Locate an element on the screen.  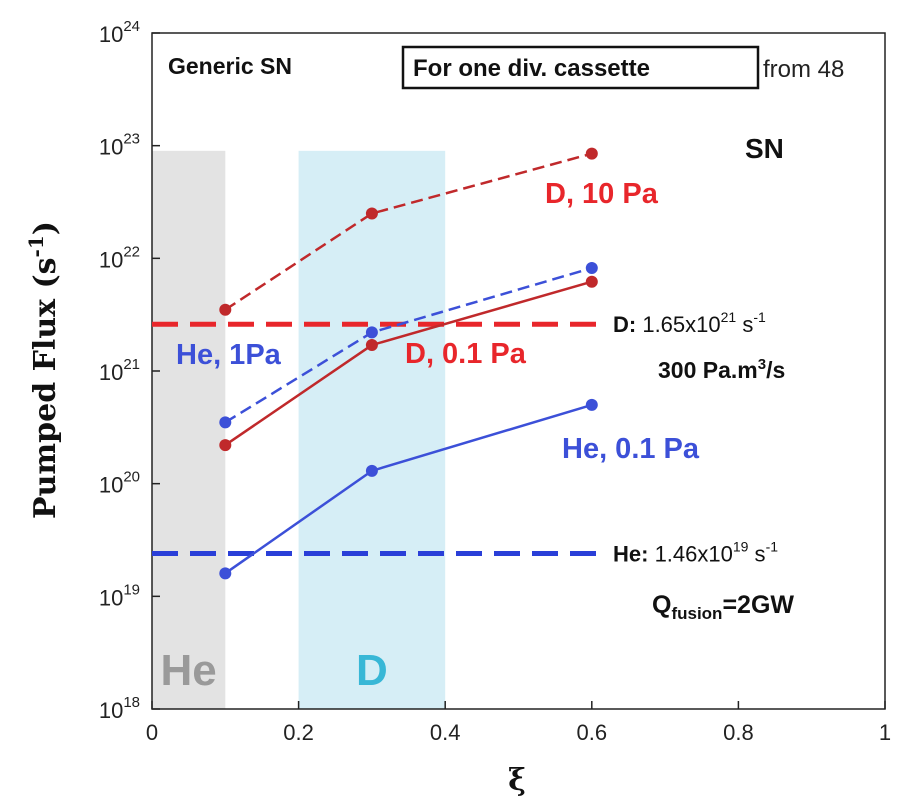
x-tick-label-3: 0.6 is located at coordinates (592, 732).